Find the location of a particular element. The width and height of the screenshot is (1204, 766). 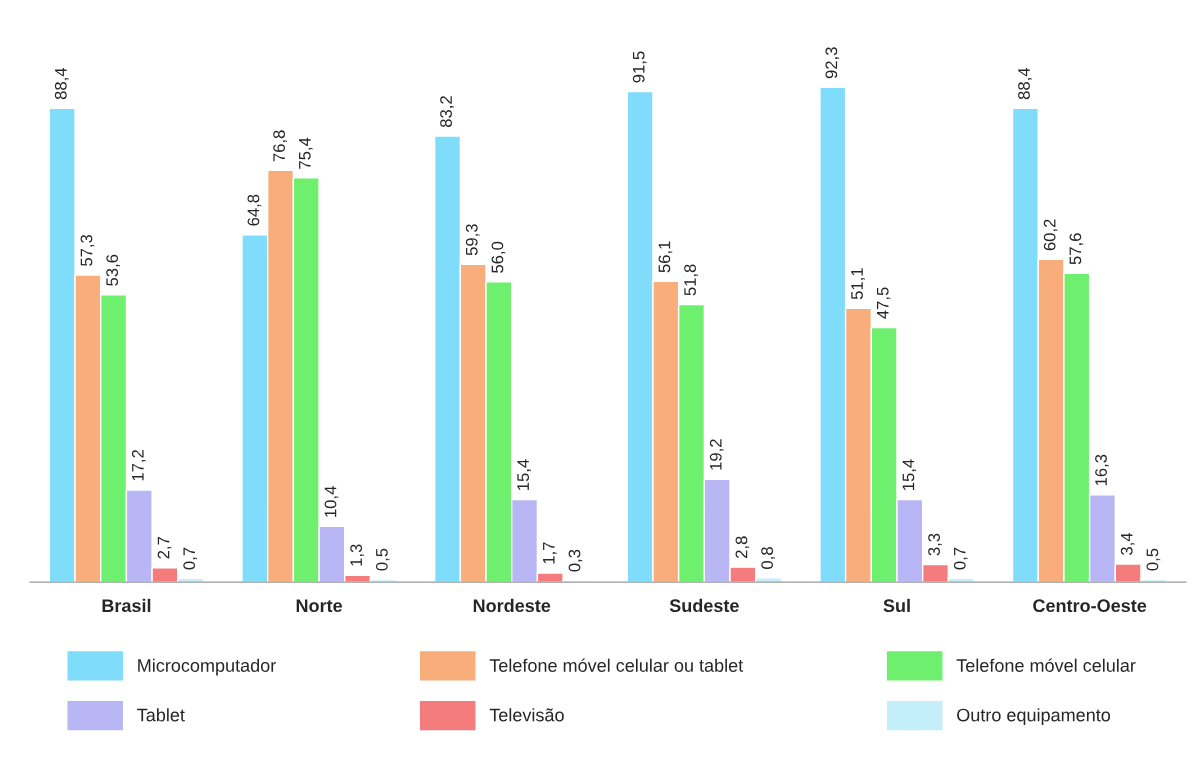

x-tick-label: Sudeste is located at coordinates (704, 605).